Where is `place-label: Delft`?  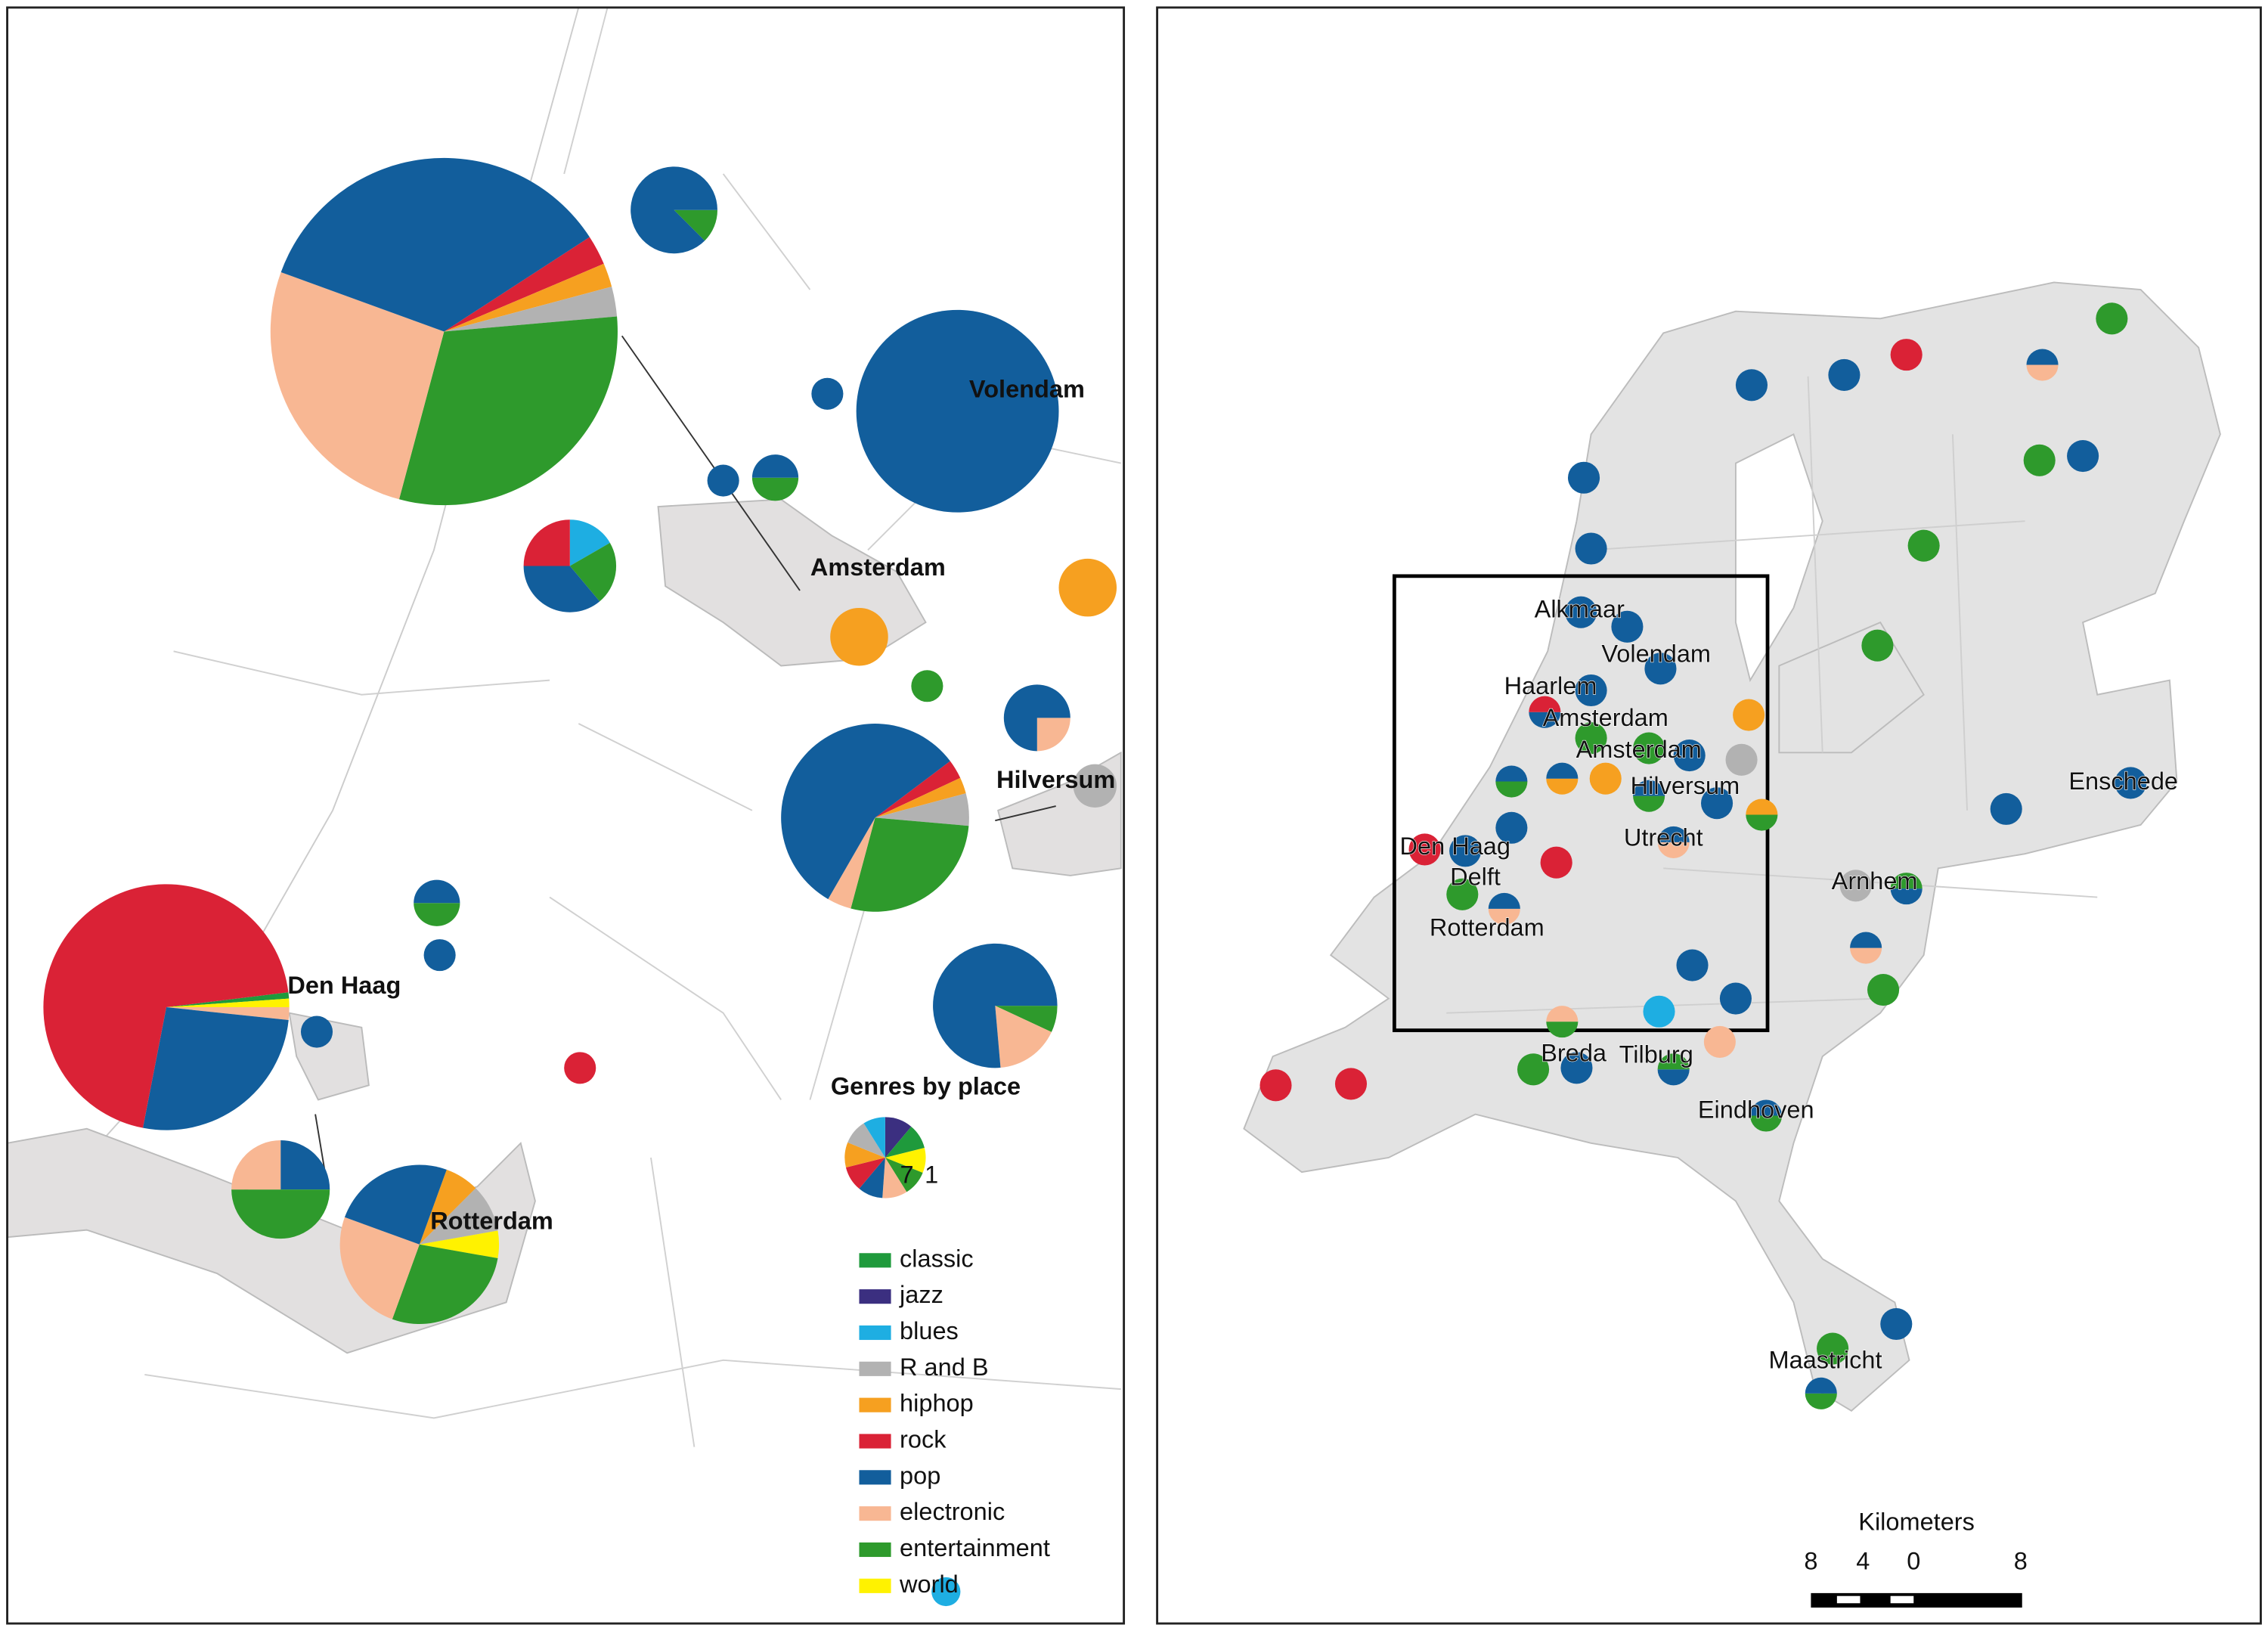
place-label: Delft is located at coordinates (1475, 876).